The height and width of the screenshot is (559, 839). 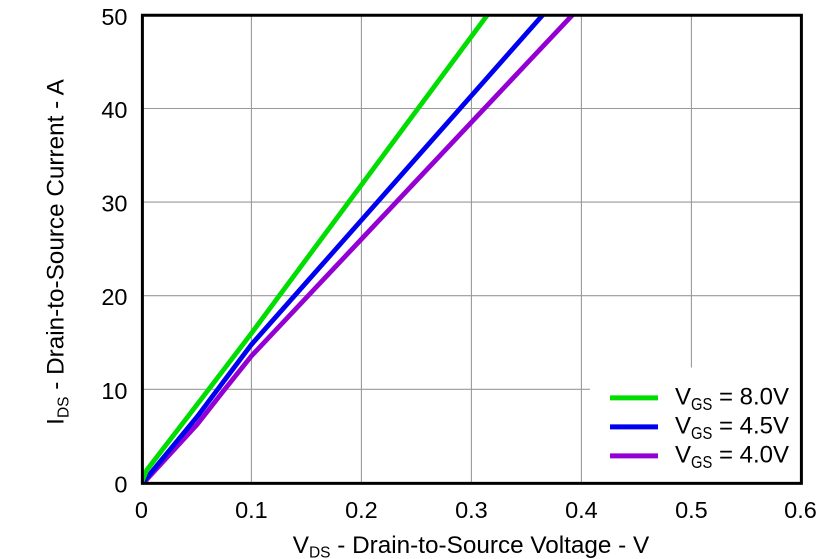 What do you see at coordinates (471, 510) in the screenshot?
I see `svg-text: 0.3` at bounding box center [471, 510].